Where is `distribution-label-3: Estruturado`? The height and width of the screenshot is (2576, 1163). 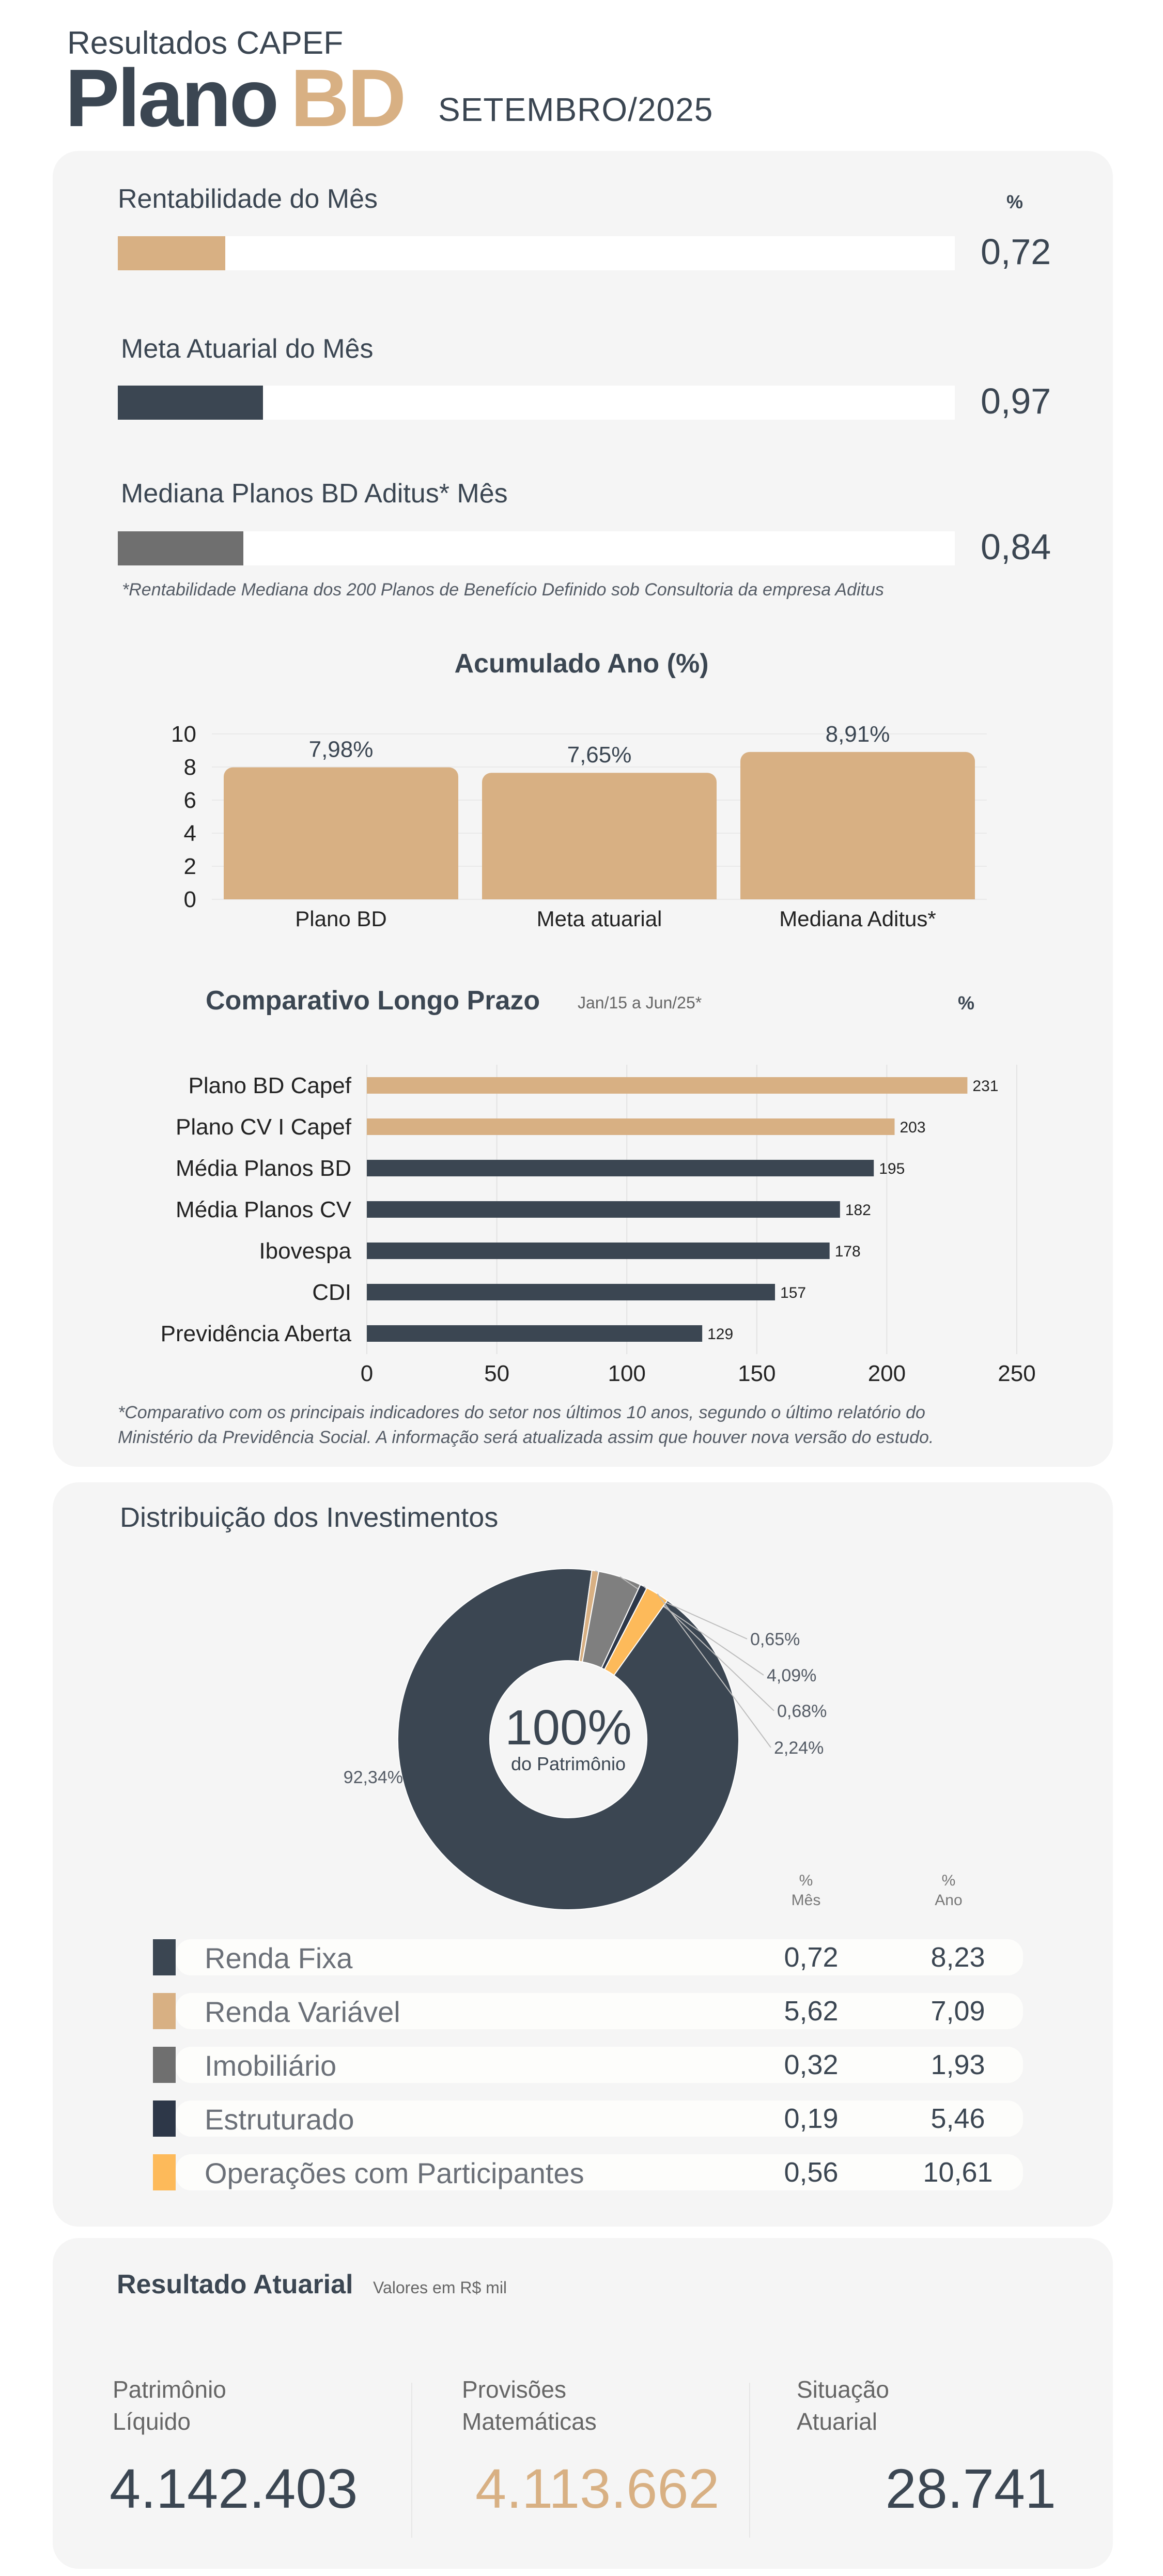 distribution-label-3: Estruturado is located at coordinates (279, 2120).